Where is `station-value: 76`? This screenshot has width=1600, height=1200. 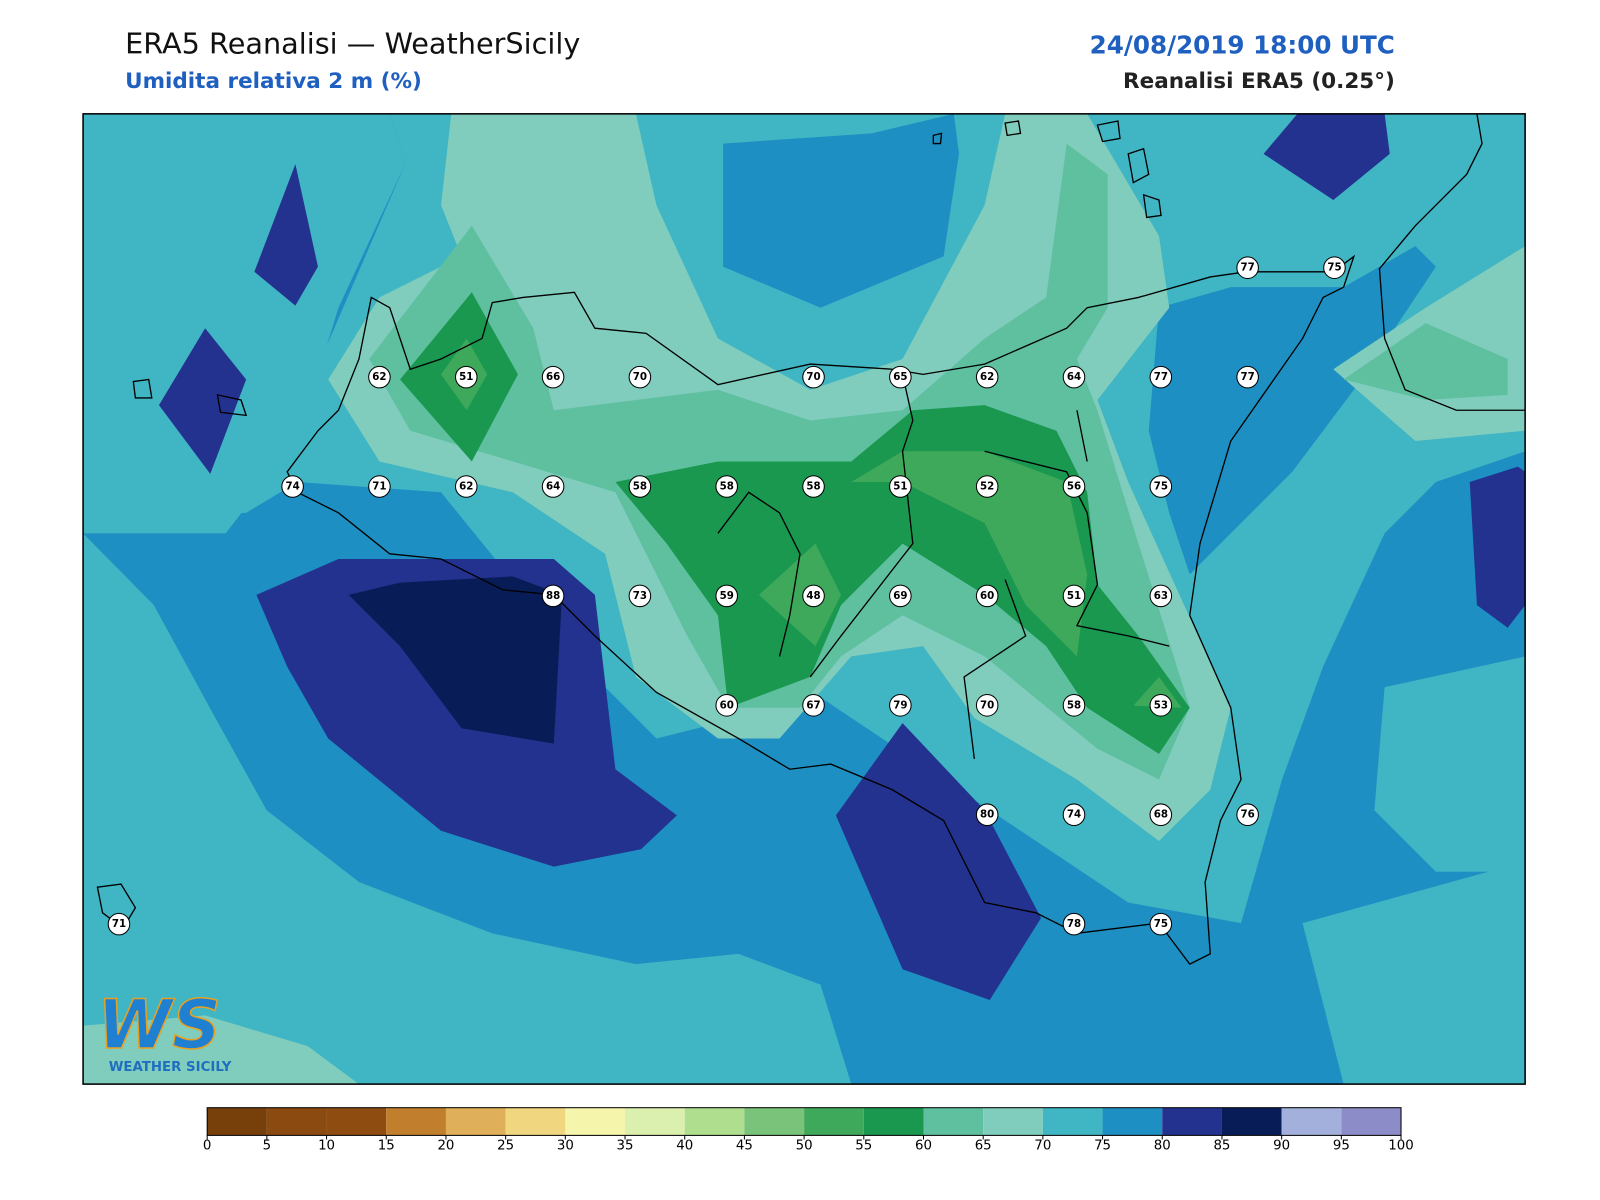 station-value: 76 is located at coordinates (1248, 815).